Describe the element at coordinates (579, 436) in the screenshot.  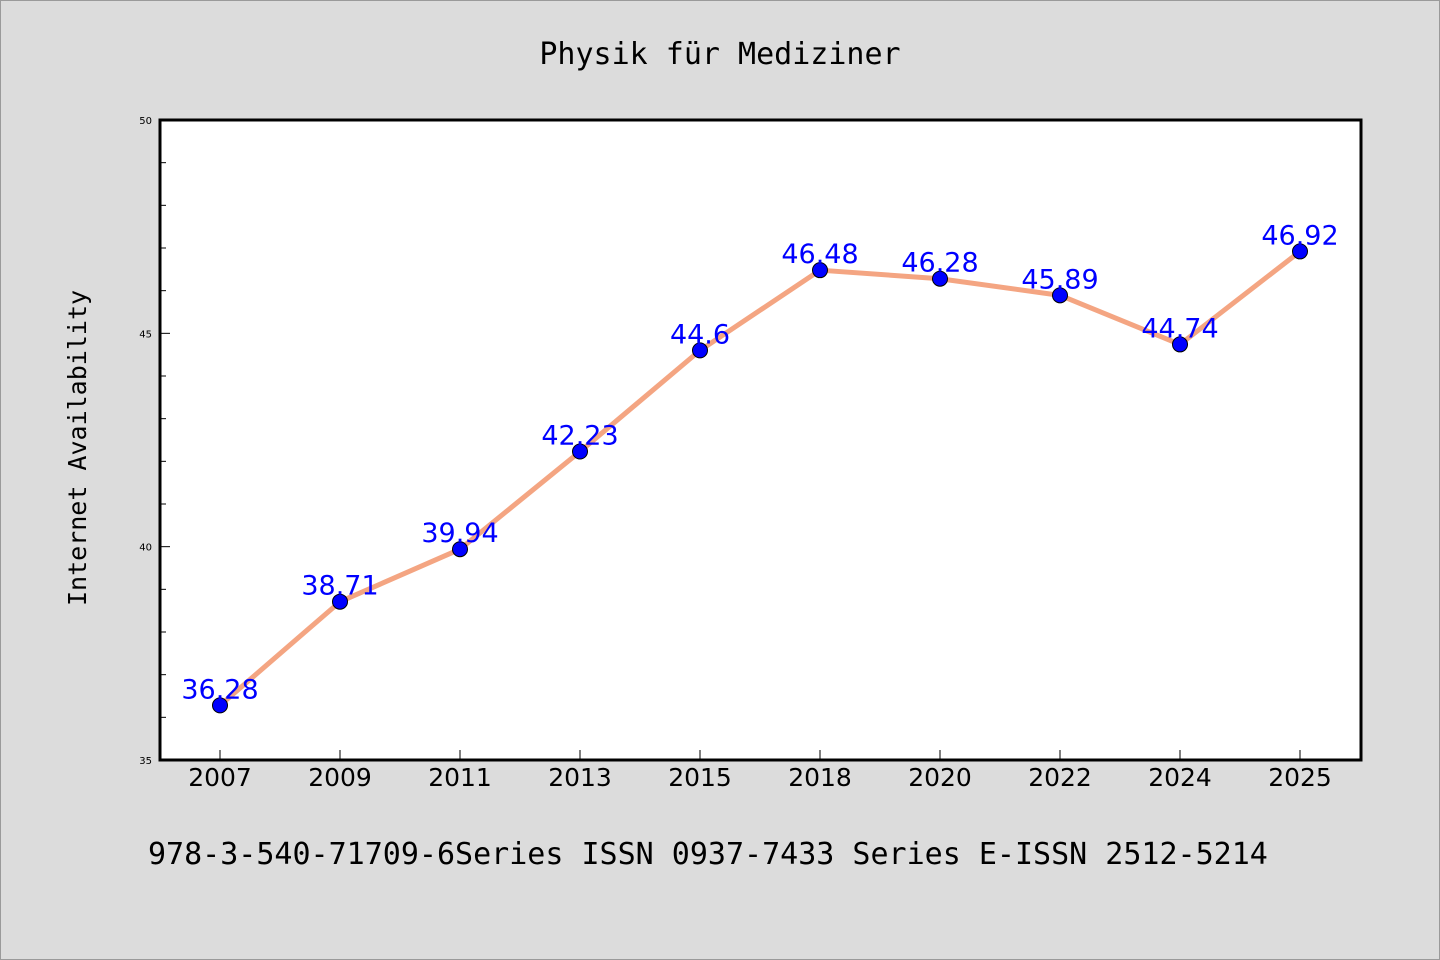
I see `data-label: 42.23` at that location.